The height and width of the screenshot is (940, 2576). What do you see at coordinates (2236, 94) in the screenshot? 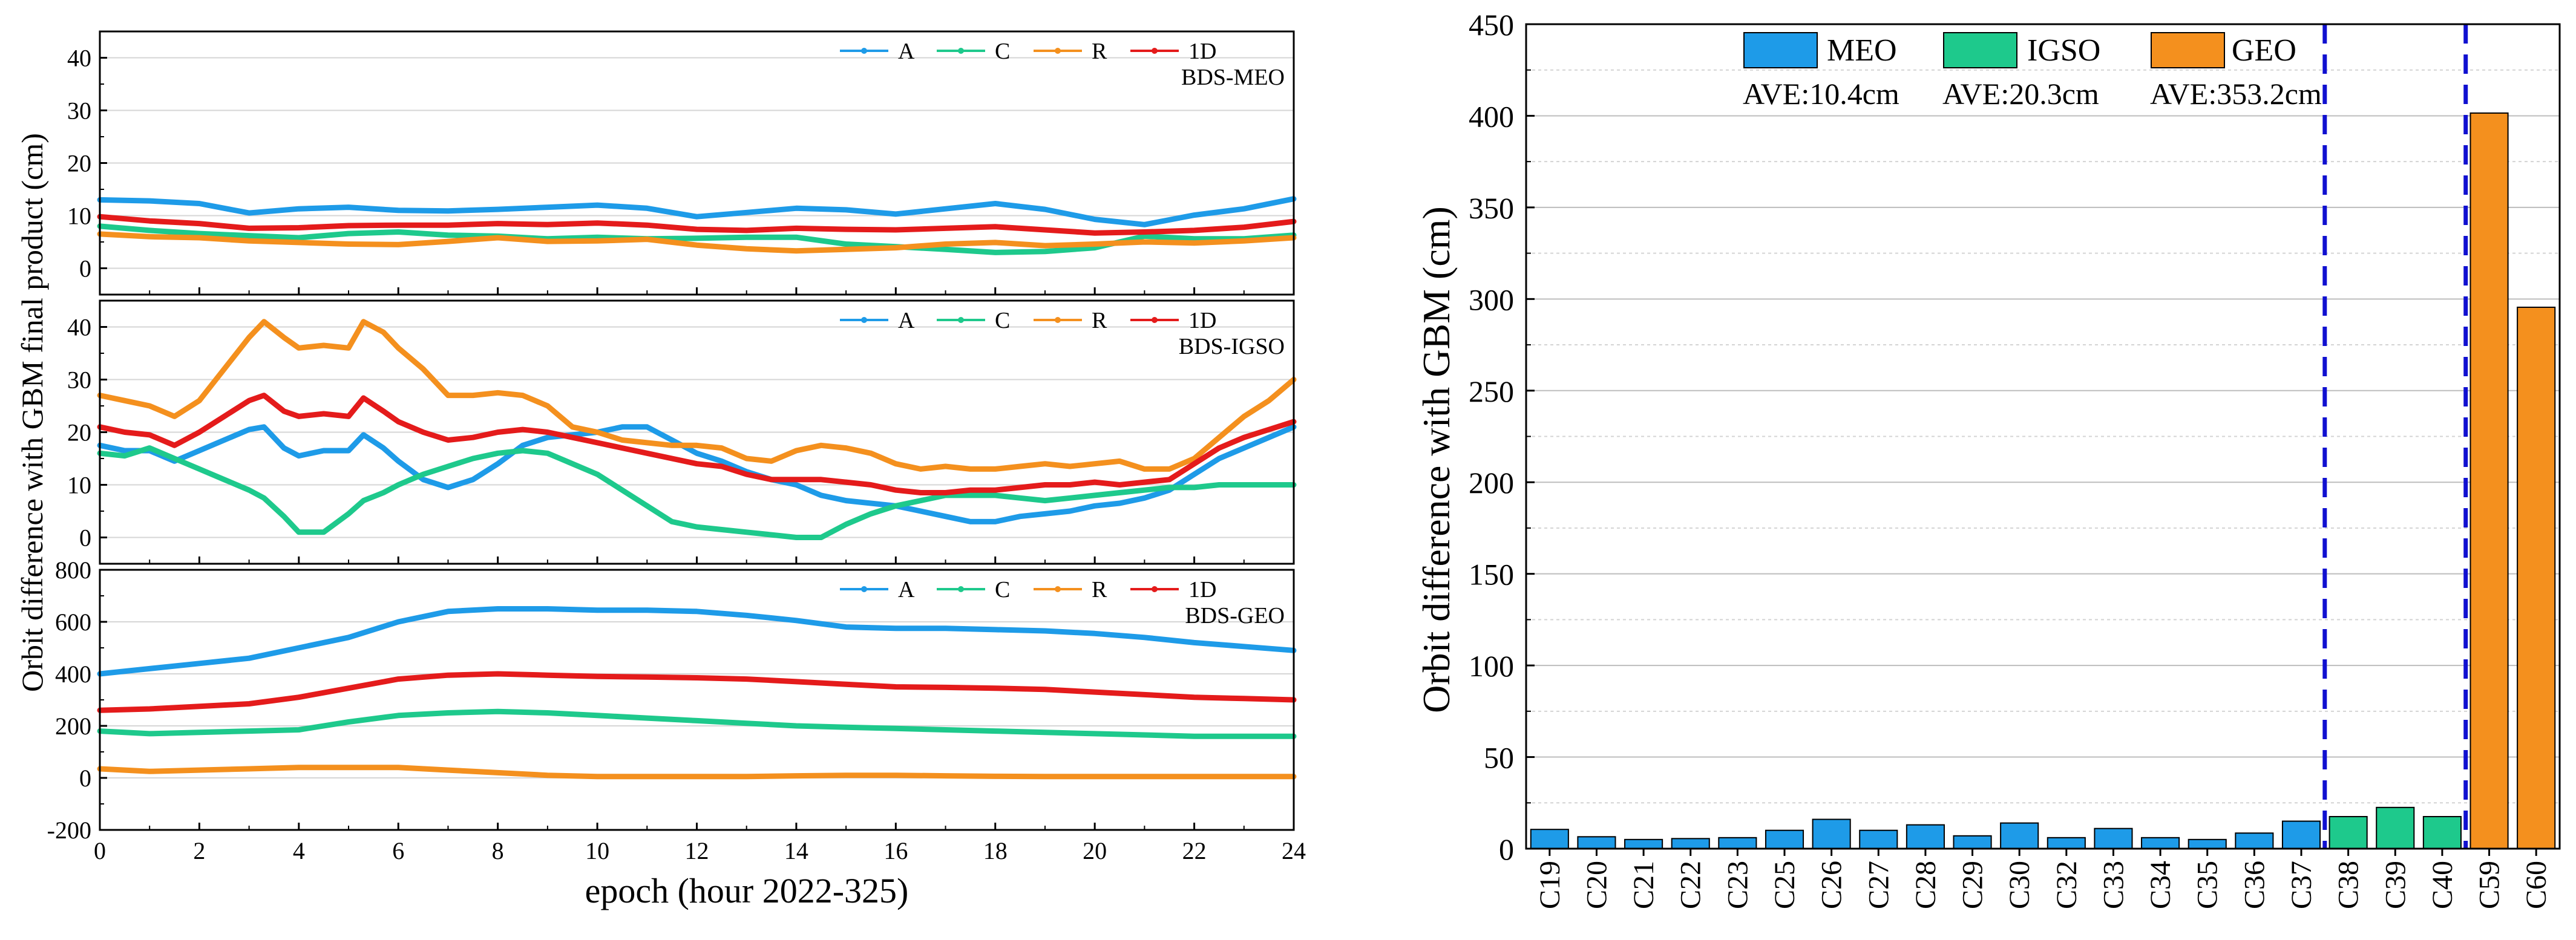
I see `legend-average-geo: AVE:353.2cm` at bounding box center [2236, 94].